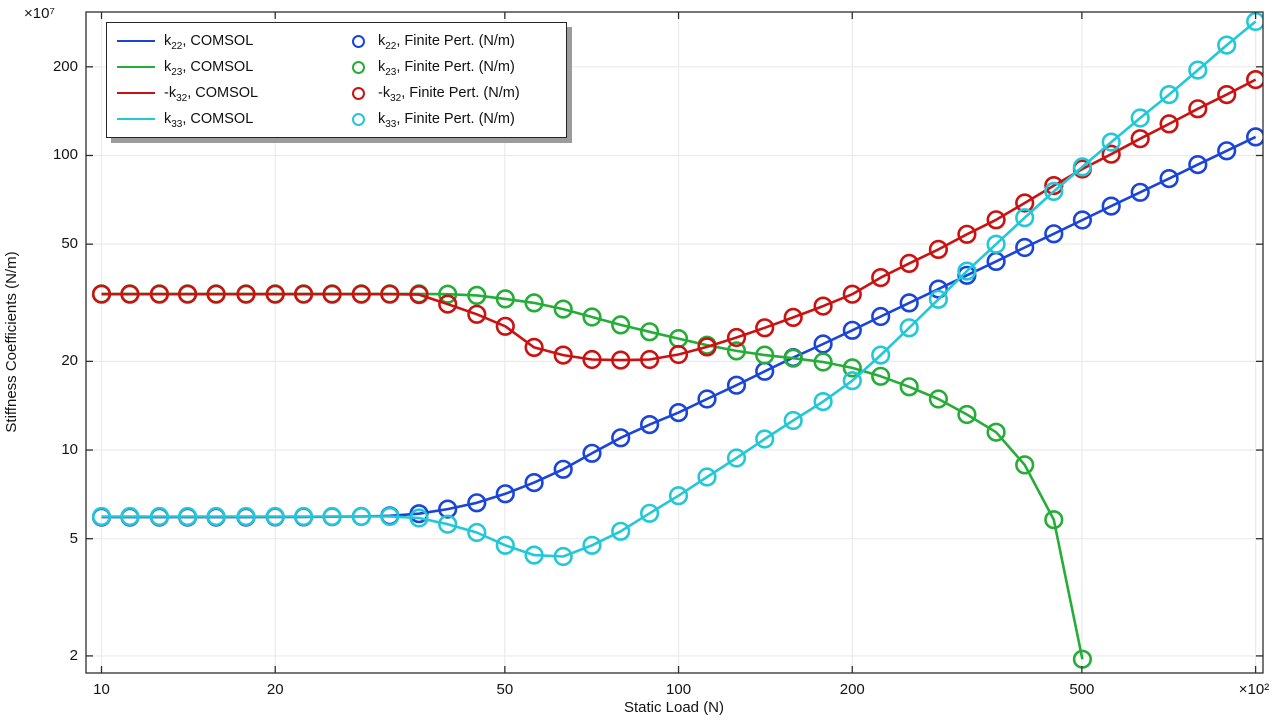 The height and width of the screenshot is (720, 1280). Describe the element at coordinates (65, 66) in the screenshot. I see `y-tick-label-200: 200` at that location.